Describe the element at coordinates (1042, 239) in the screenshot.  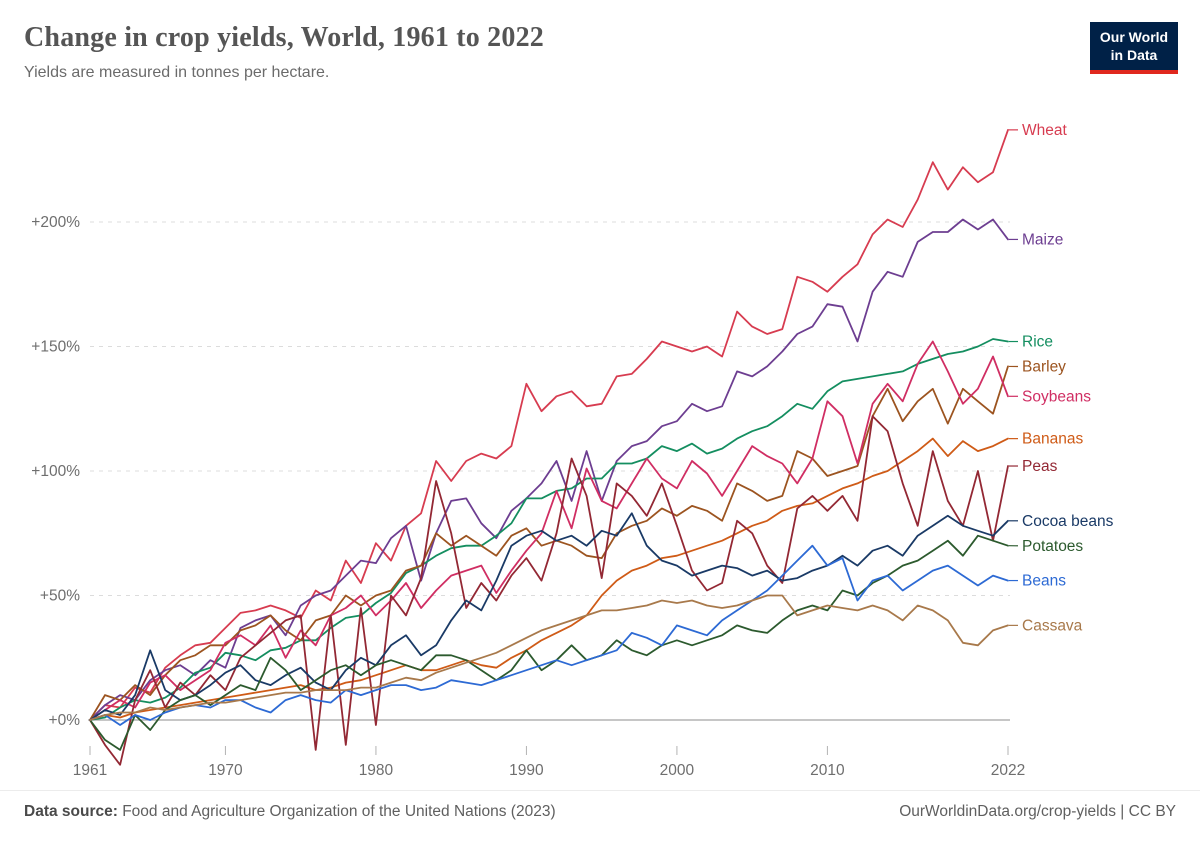
I see `series-label-maize: Maize` at that location.